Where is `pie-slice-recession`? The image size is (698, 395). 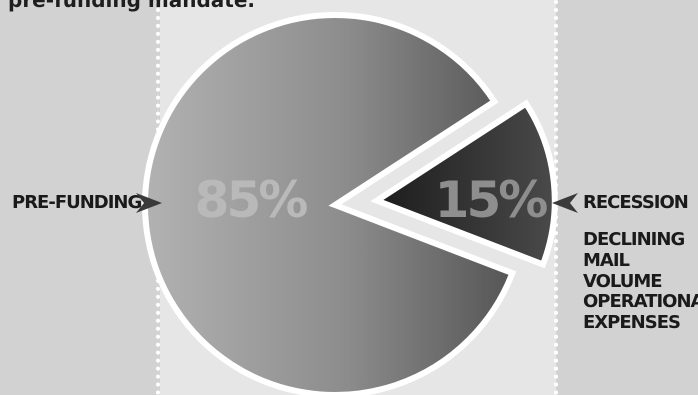 pie-slice-recession is located at coordinates (464, 184).